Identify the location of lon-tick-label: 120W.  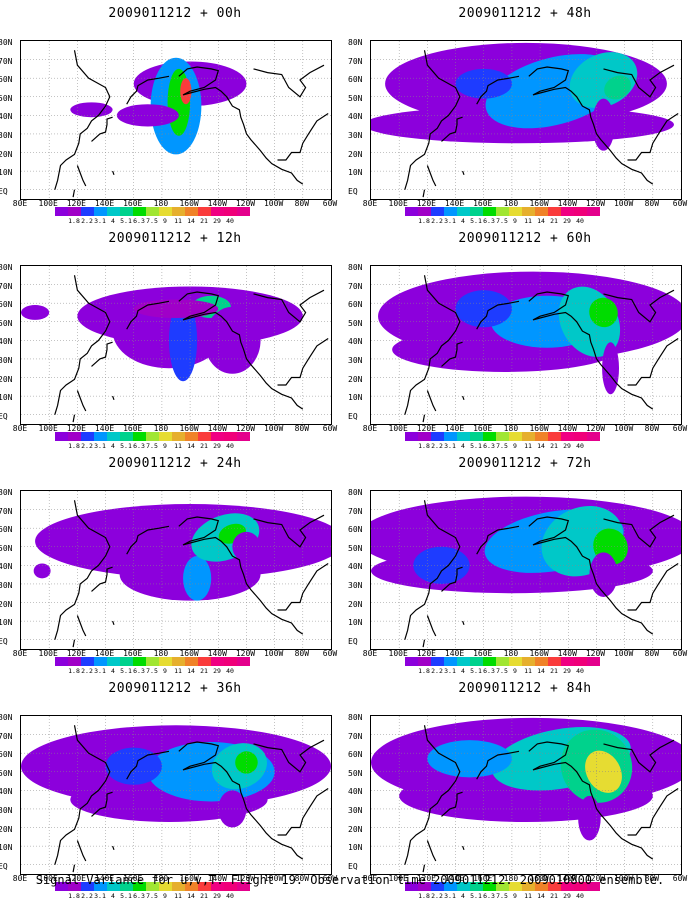
(595, 428).